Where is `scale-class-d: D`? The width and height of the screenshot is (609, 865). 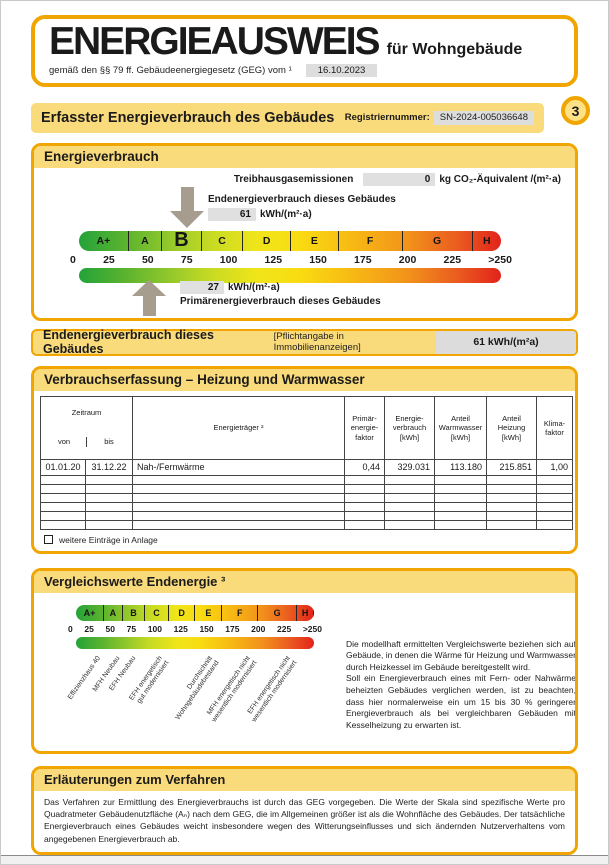 scale-class-d: D is located at coordinates (267, 240).